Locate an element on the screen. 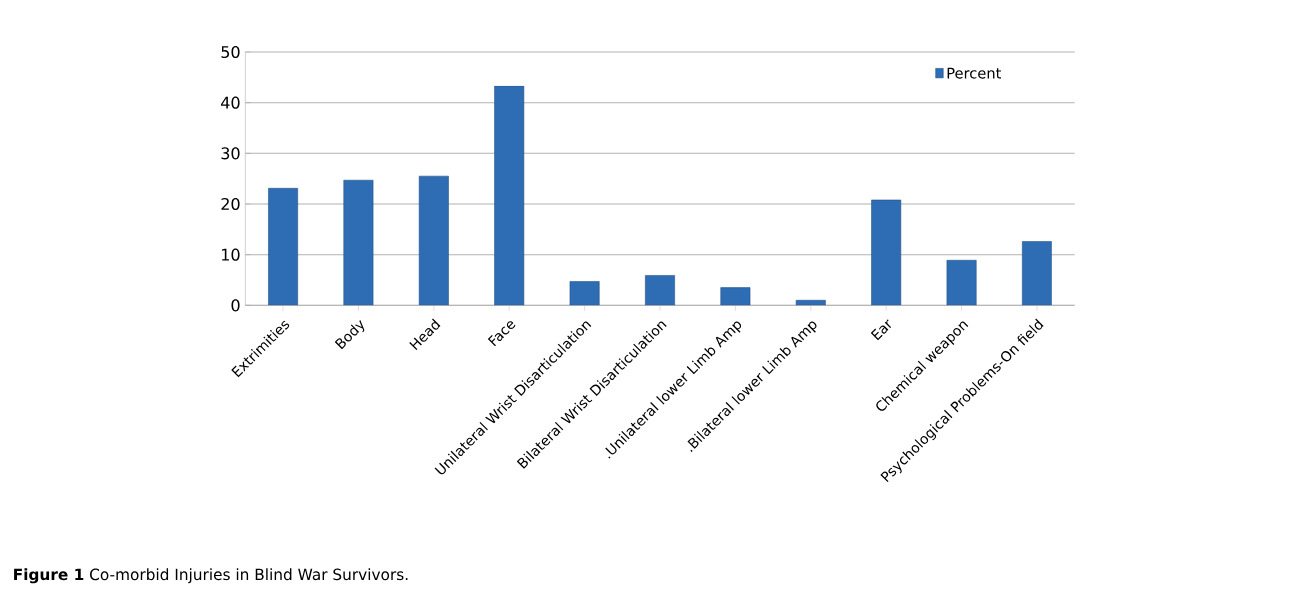  text: Figure 1 Co-morbid Injuries in Blind War Survivors. is located at coordinates (211, 576).